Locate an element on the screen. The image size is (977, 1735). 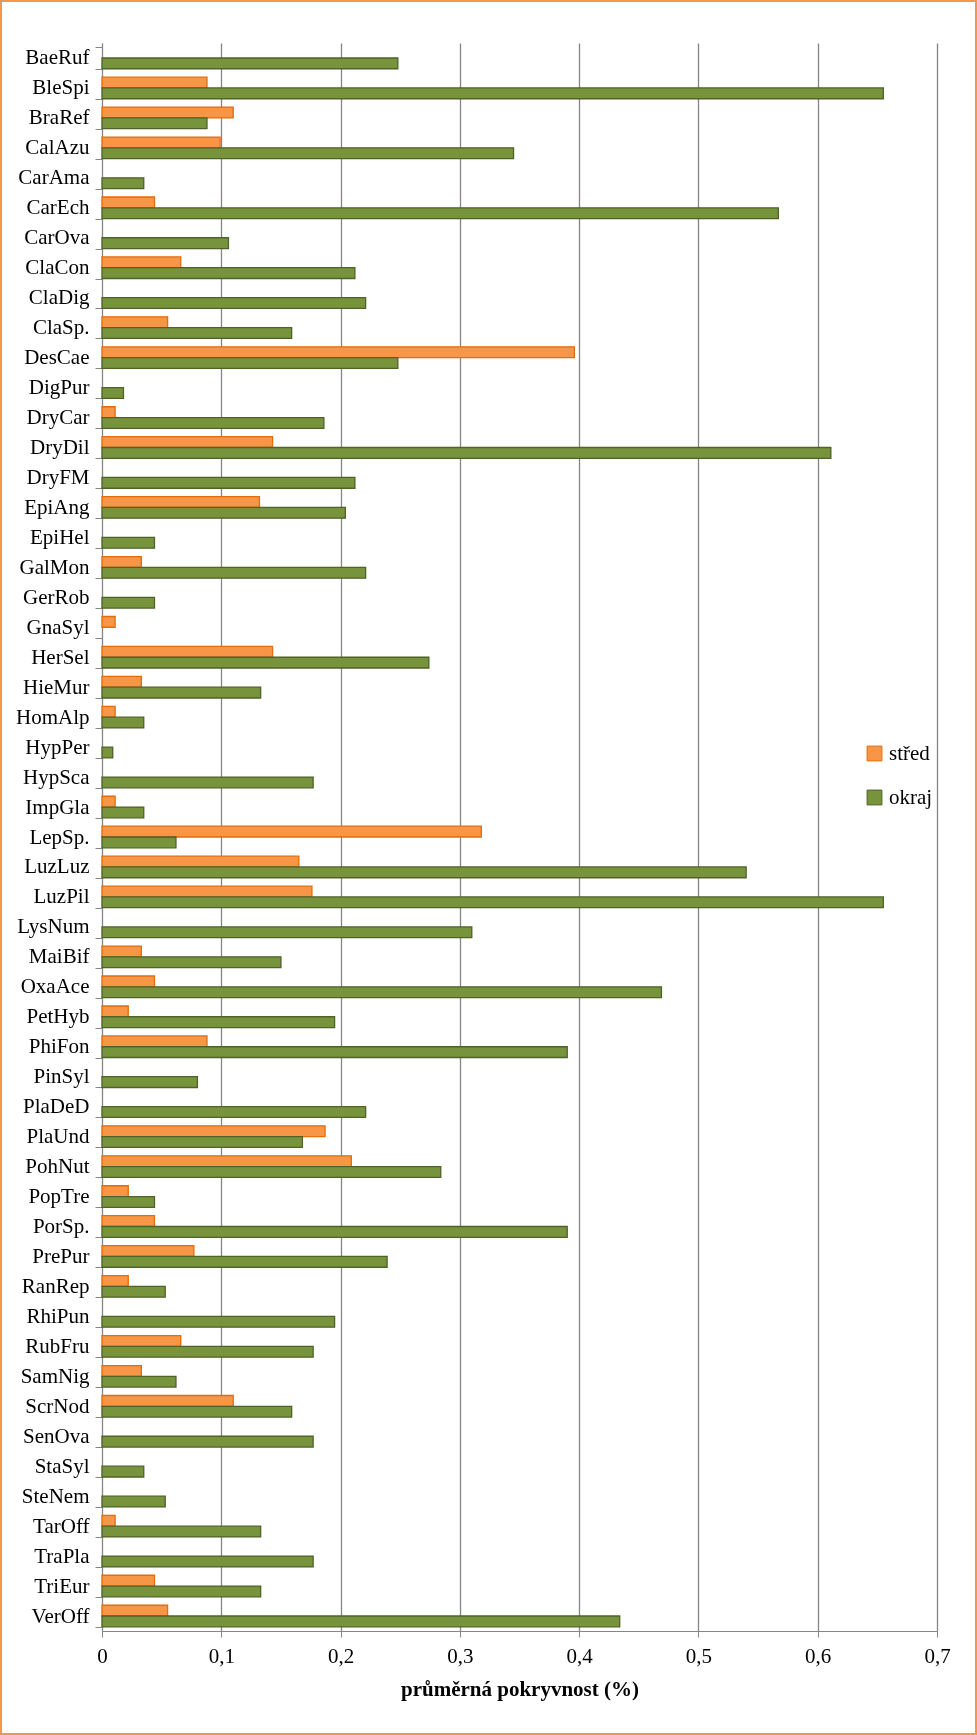
x-tick-label: 0,1 is located at coordinates (221, 1655).